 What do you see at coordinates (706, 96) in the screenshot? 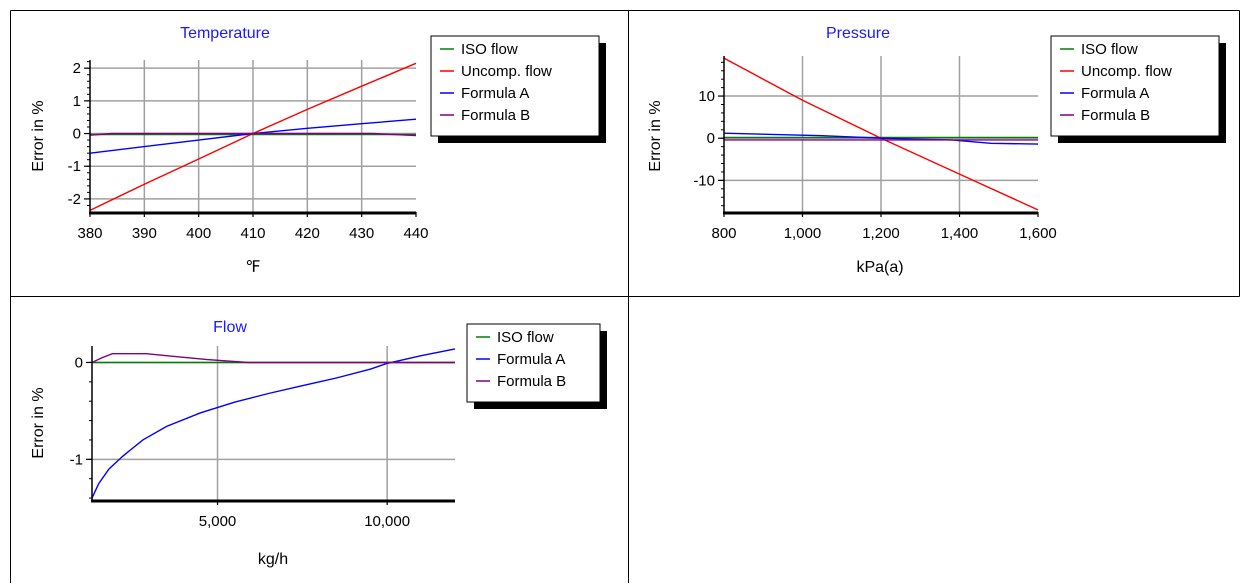
I see `y-tick-label: 10` at bounding box center [706, 96].